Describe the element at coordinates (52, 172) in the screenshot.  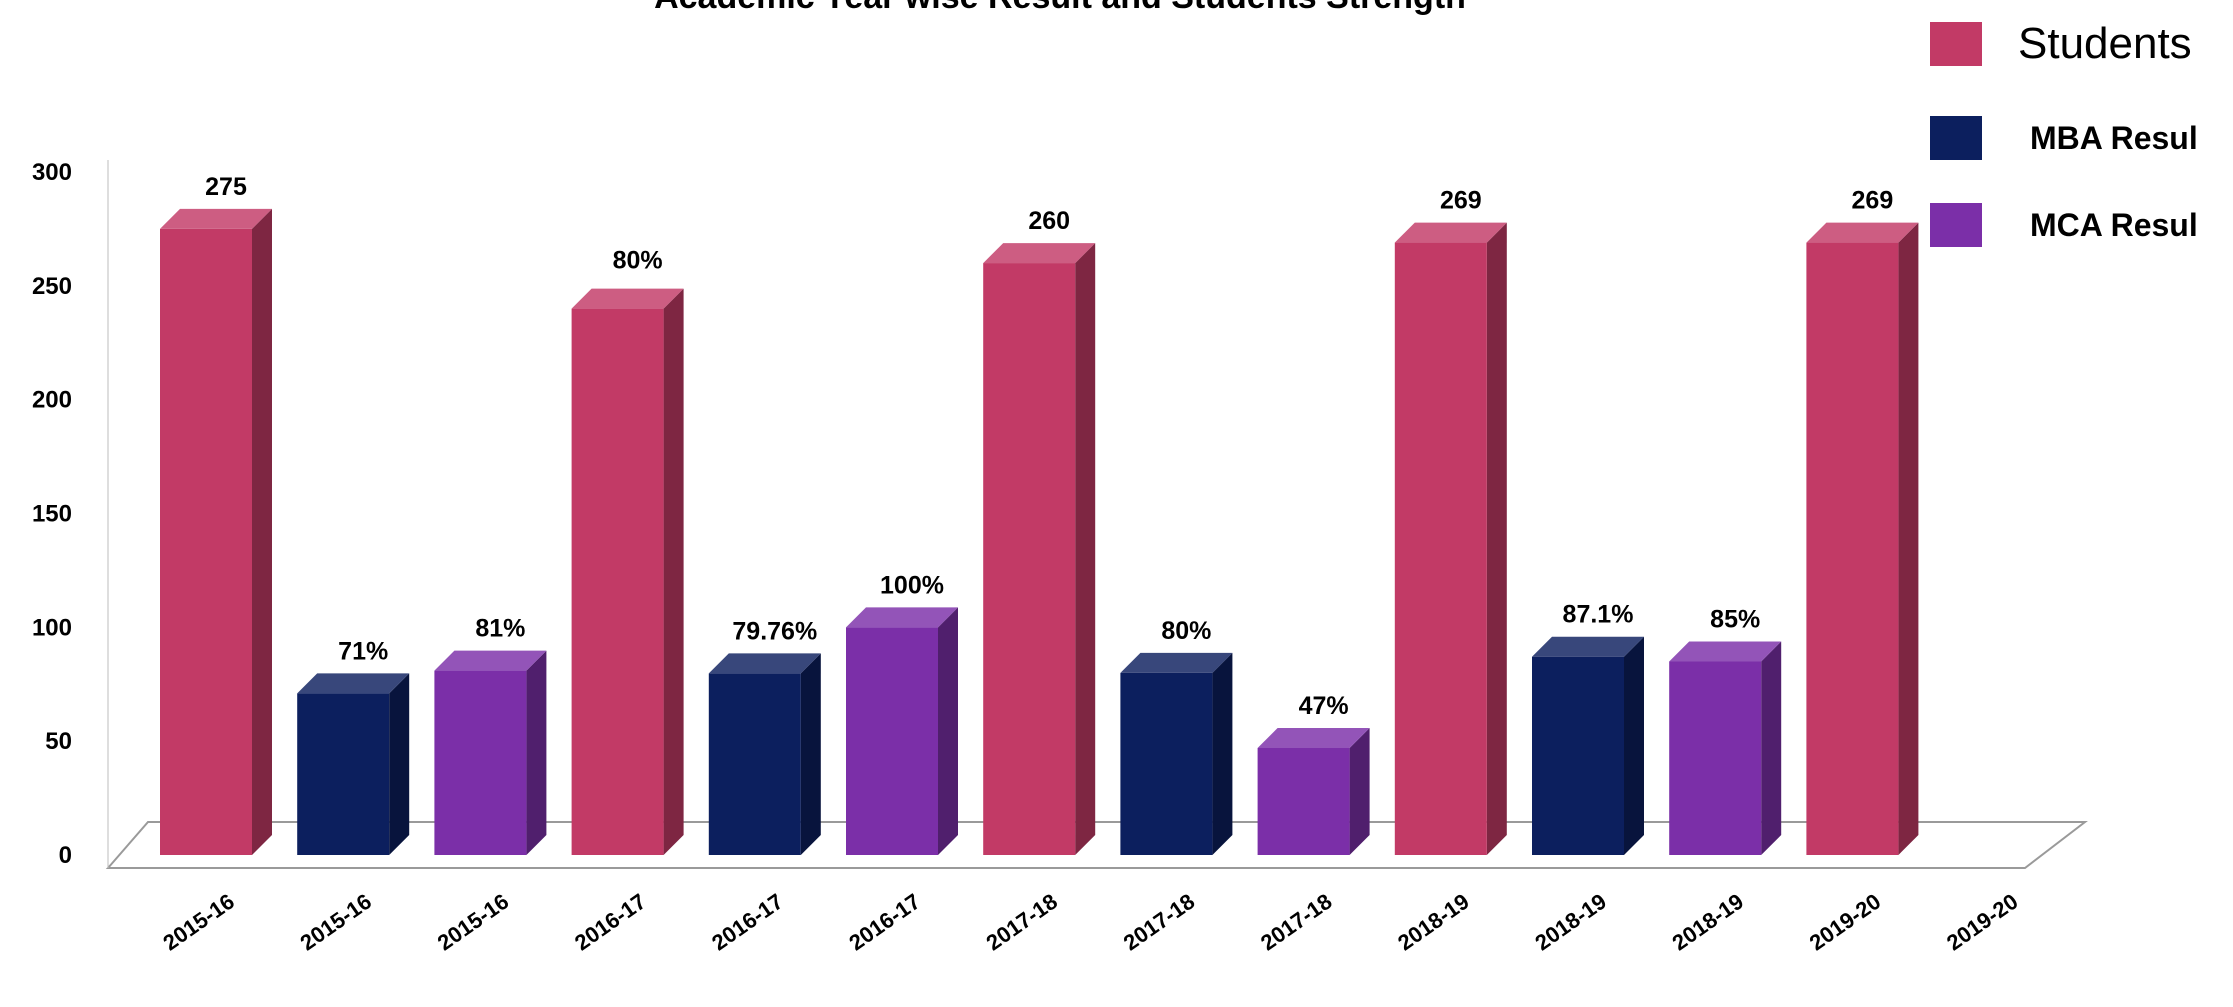
I see `y-tick-label: 300` at that location.